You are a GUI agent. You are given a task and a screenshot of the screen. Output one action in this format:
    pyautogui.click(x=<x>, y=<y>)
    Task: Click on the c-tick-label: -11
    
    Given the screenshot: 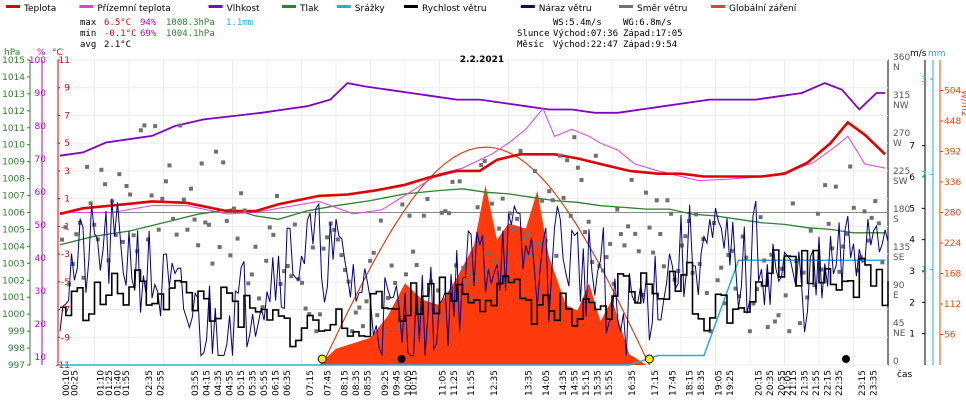 What is the action you would take?
    pyautogui.click(x=62, y=366)
    